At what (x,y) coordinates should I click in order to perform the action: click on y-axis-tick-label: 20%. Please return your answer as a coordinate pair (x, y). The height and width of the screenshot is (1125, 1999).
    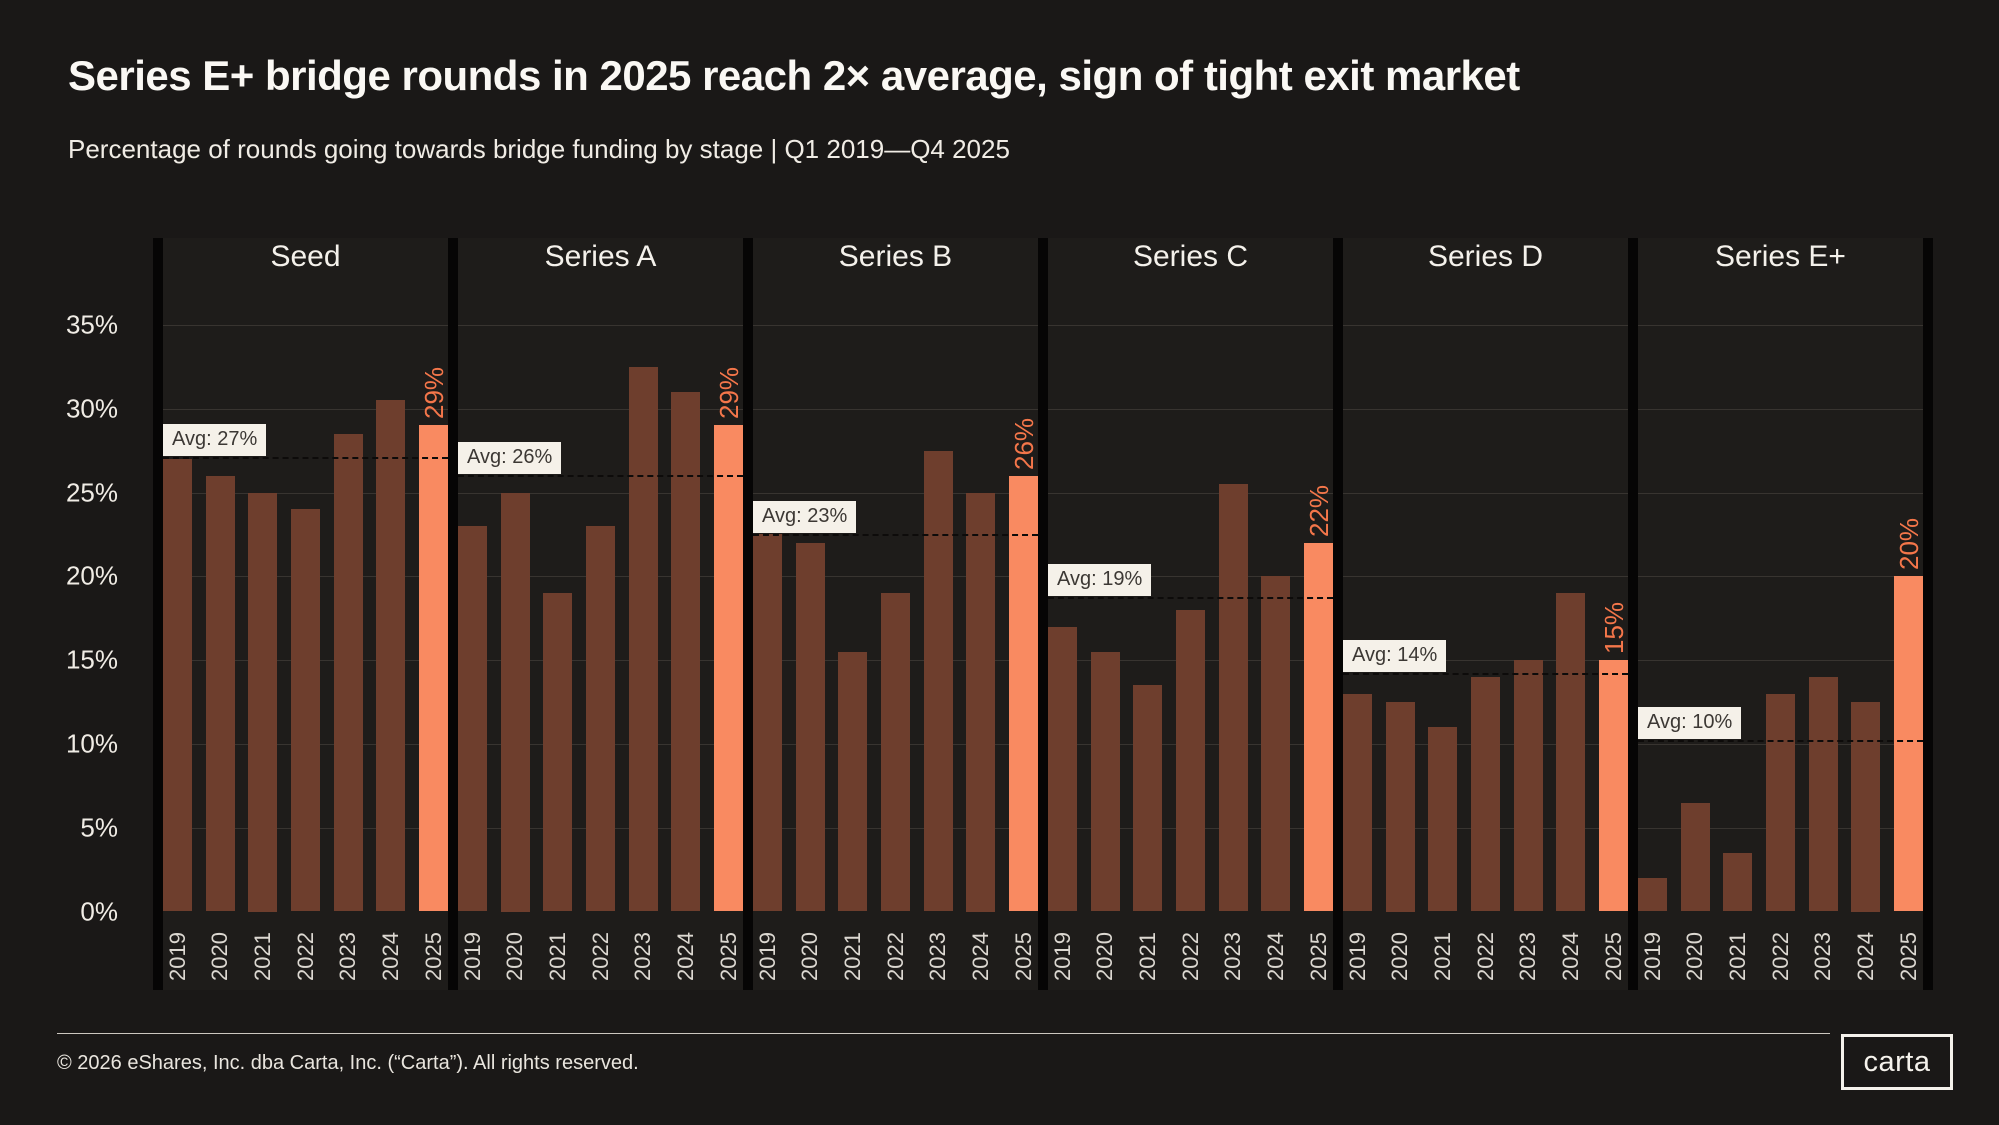
    Looking at the image, I should click on (91, 575).